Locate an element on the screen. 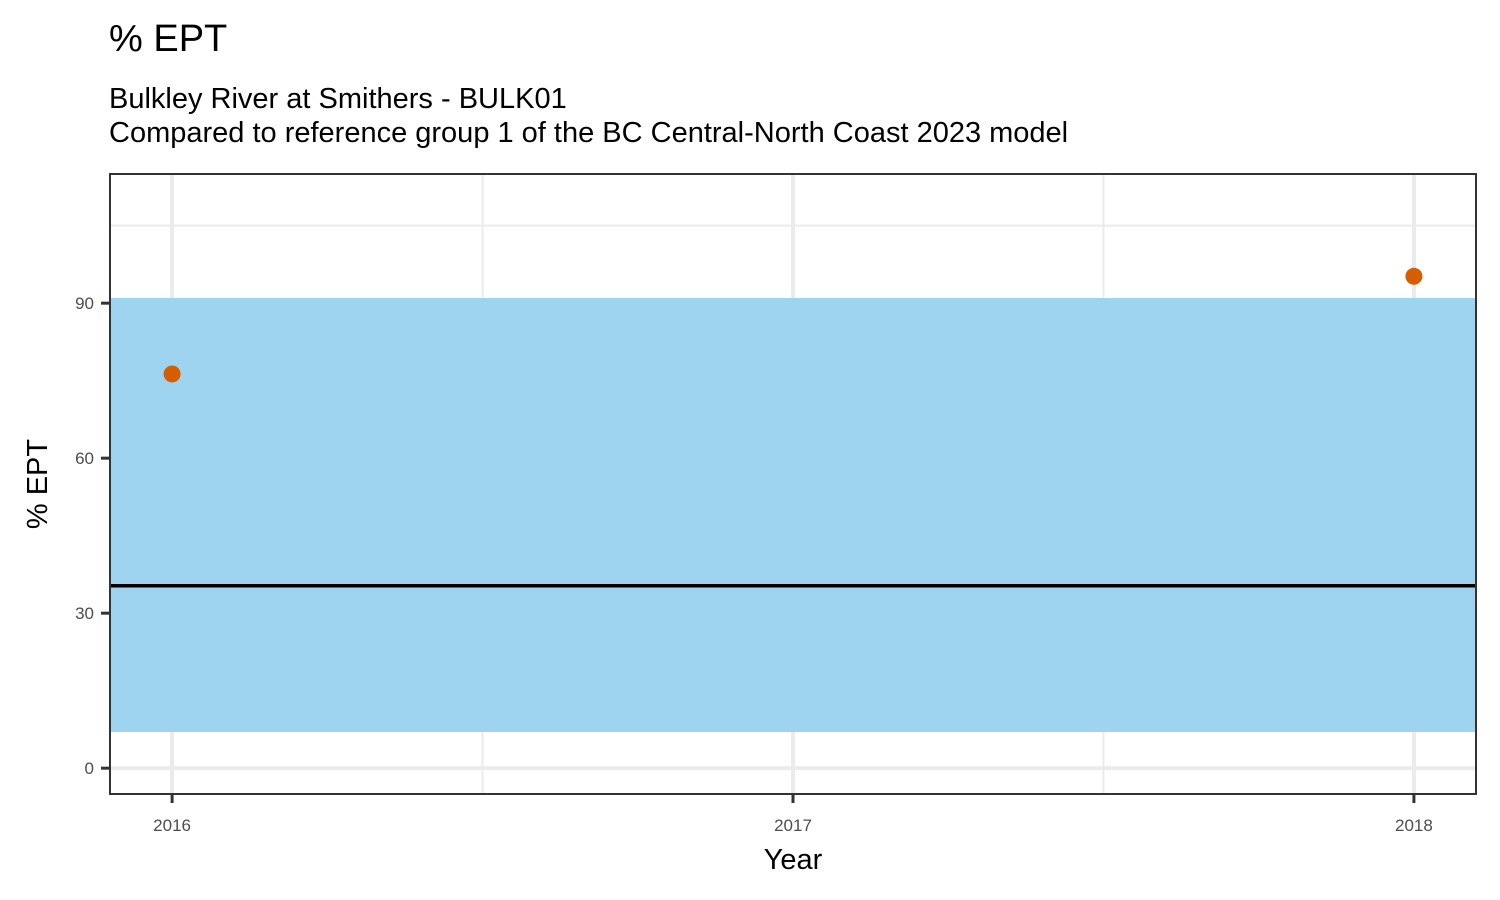 Image resolution: width=1500 pixels, height=900 pixels. y-tick-label: 0 is located at coordinates (89, 768).